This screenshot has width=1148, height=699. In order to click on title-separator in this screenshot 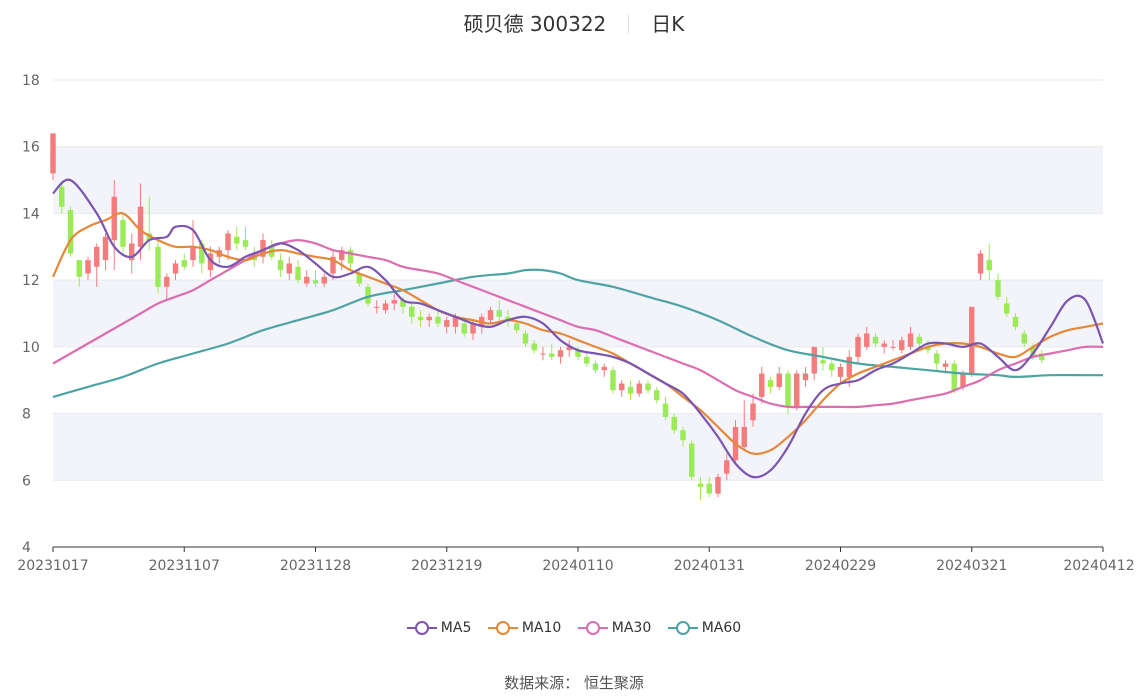, I will do `click(629, 24)`.